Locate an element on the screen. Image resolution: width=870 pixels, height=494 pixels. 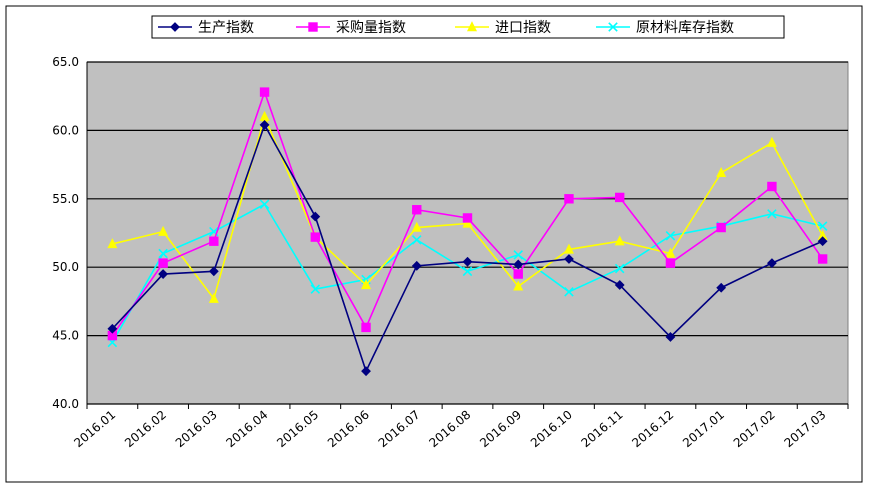
legend-entry: 生产指数 is located at coordinates (206, 28).